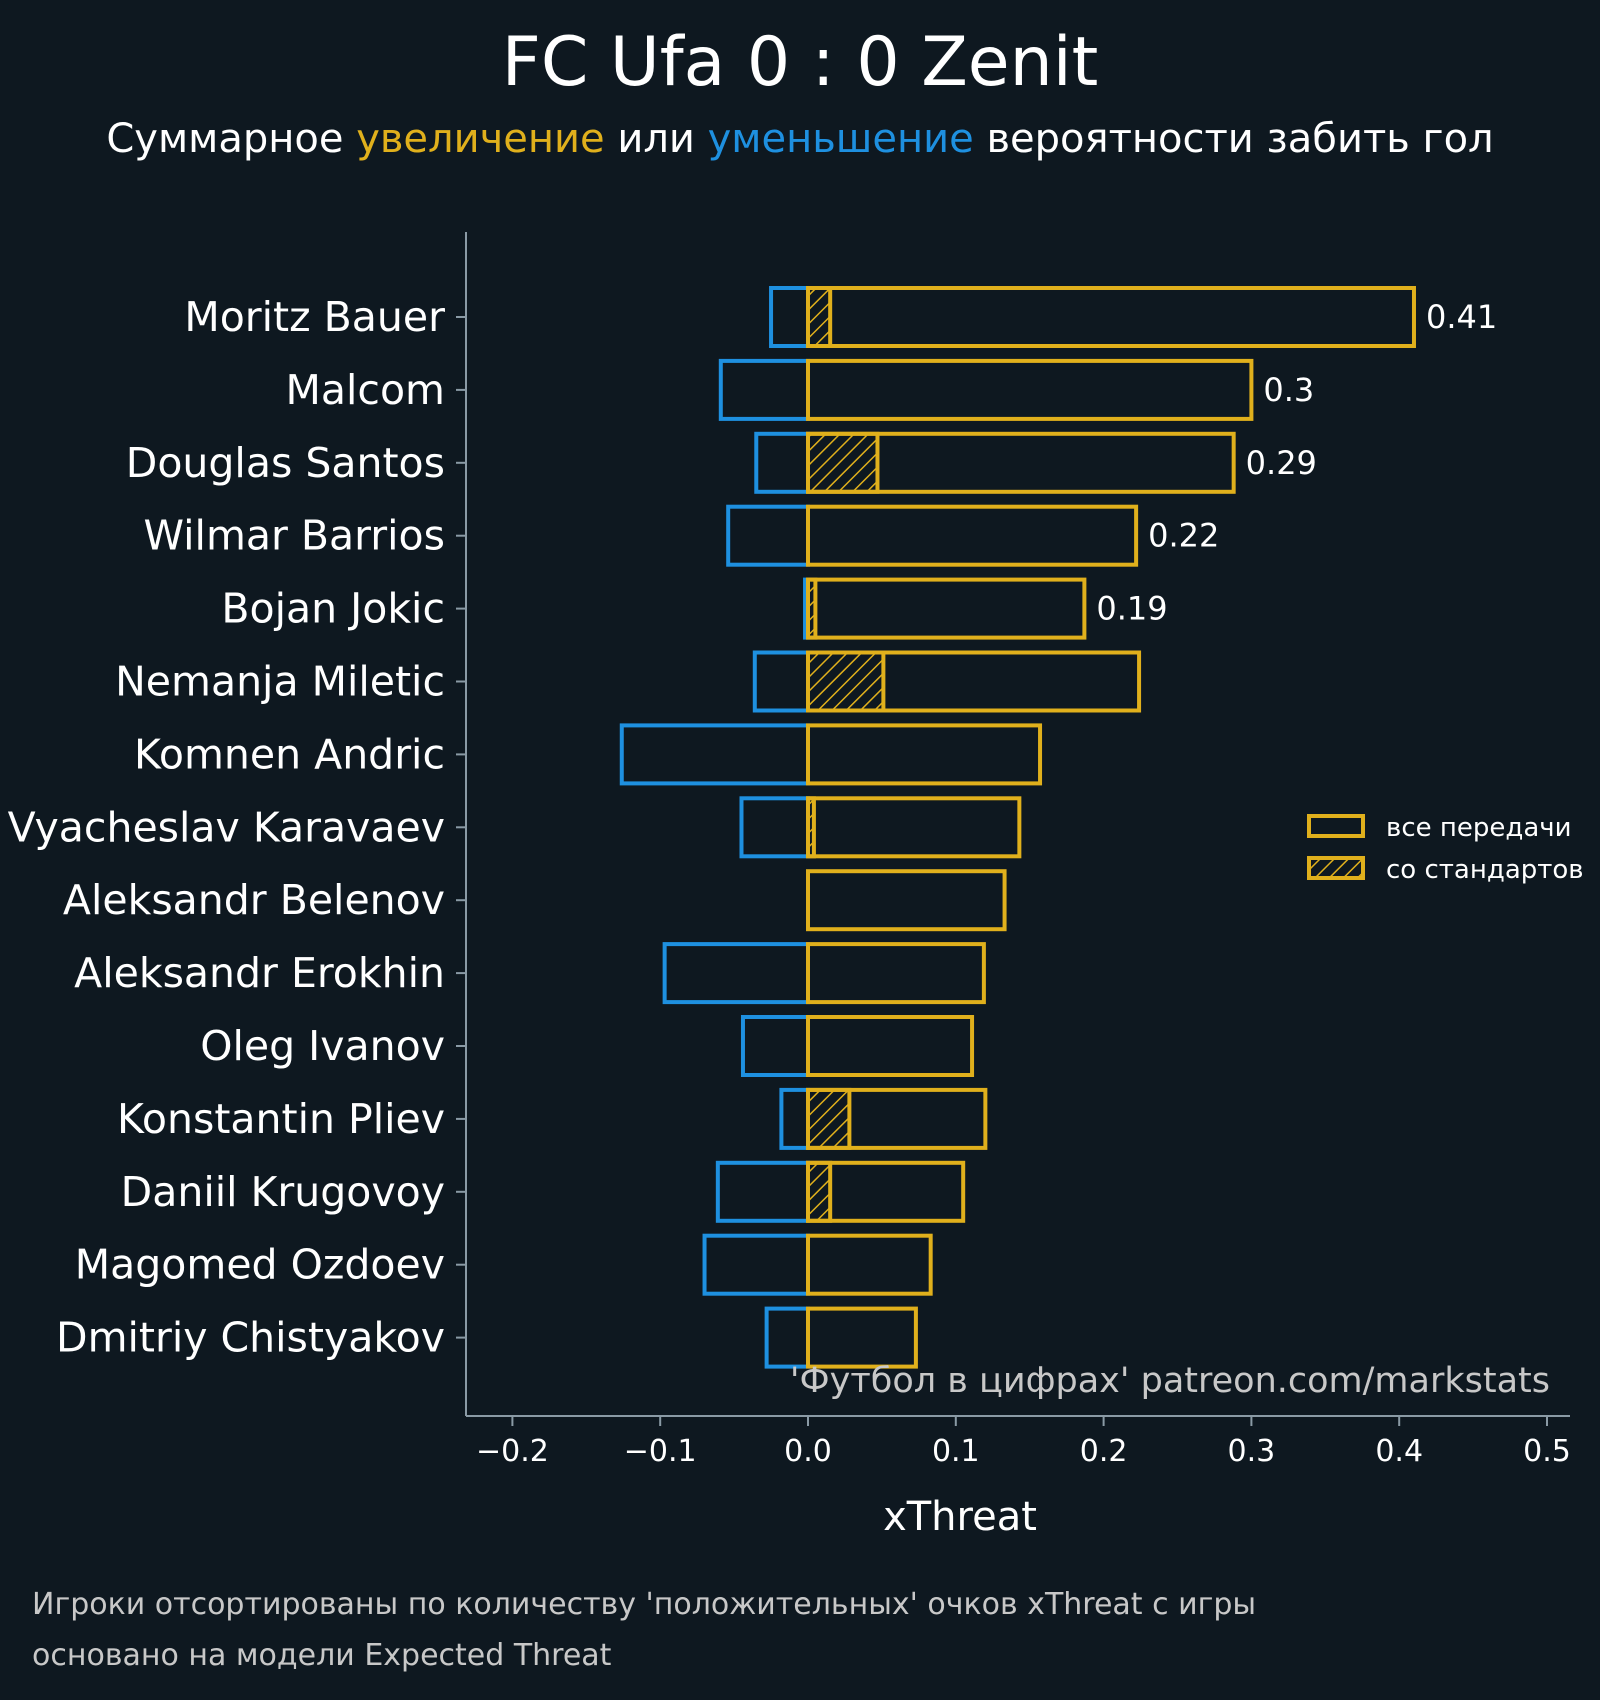 The image size is (1600, 1700). Describe the element at coordinates (1445, 849) in the screenshot. I see `legend: все передачи со стандартов` at that location.